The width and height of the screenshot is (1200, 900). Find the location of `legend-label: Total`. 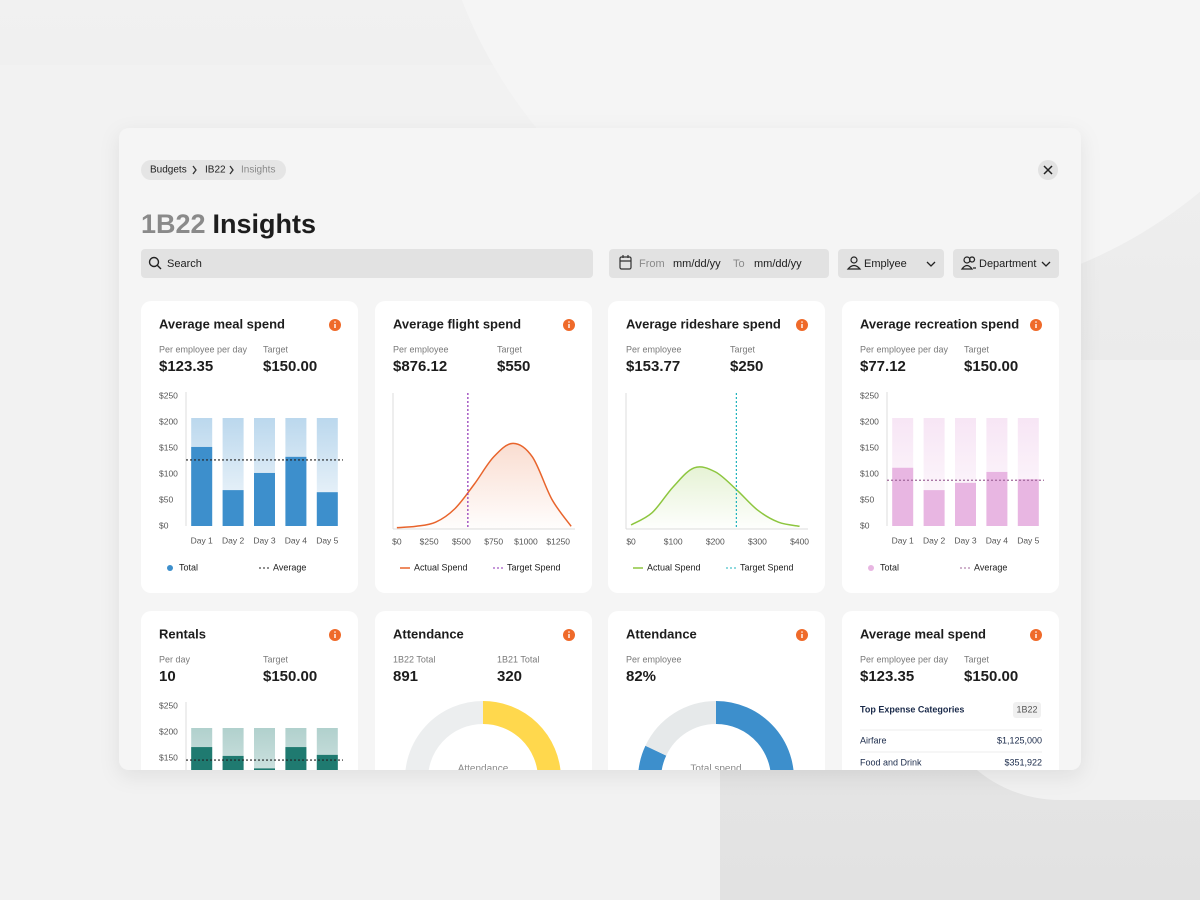

legend-label: Total is located at coordinates (889, 567).